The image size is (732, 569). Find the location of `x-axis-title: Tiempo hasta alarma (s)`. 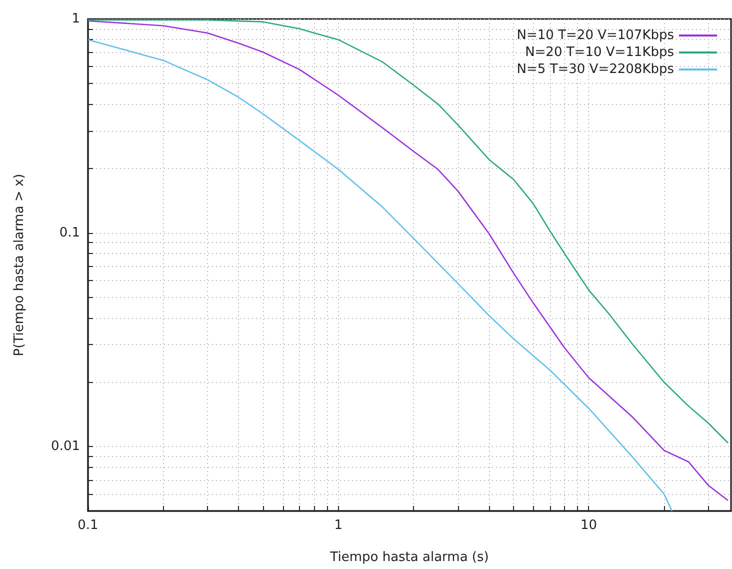

x-axis-title: Tiempo hasta alarma (s) is located at coordinates (409, 557).